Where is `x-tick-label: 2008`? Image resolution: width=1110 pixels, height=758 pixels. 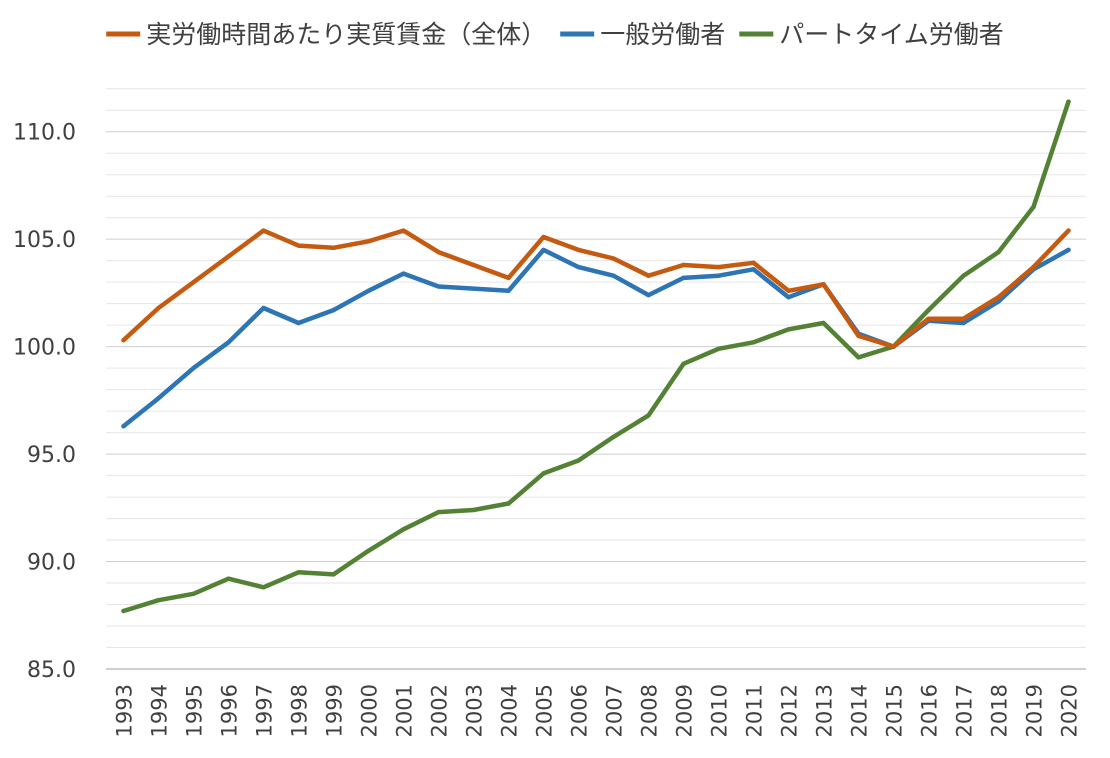
x-tick-label: 2008 is located at coordinates (650, 710).